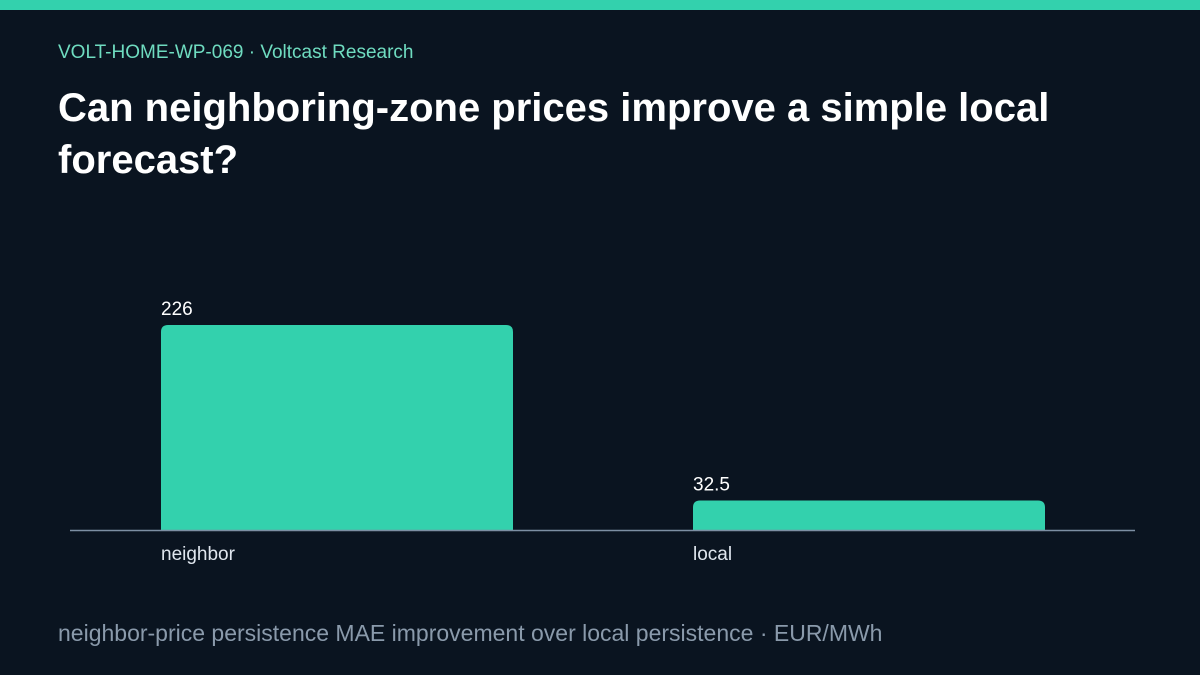 Image resolution: width=1200 pixels, height=675 pixels. What do you see at coordinates (712, 554) in the screenshot?
I see `category-label-local: local` at bounding box center [712, 554].